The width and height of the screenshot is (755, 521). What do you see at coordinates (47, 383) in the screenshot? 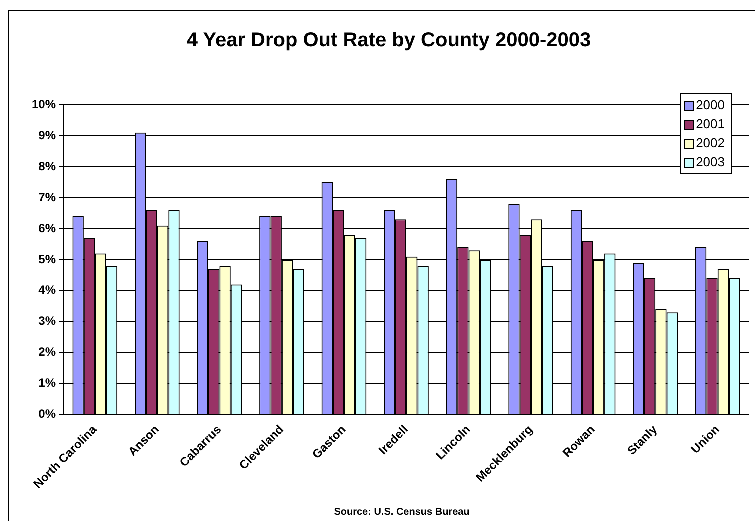
I see `y-tick-label: 1%` at bounding box center [47, 383].